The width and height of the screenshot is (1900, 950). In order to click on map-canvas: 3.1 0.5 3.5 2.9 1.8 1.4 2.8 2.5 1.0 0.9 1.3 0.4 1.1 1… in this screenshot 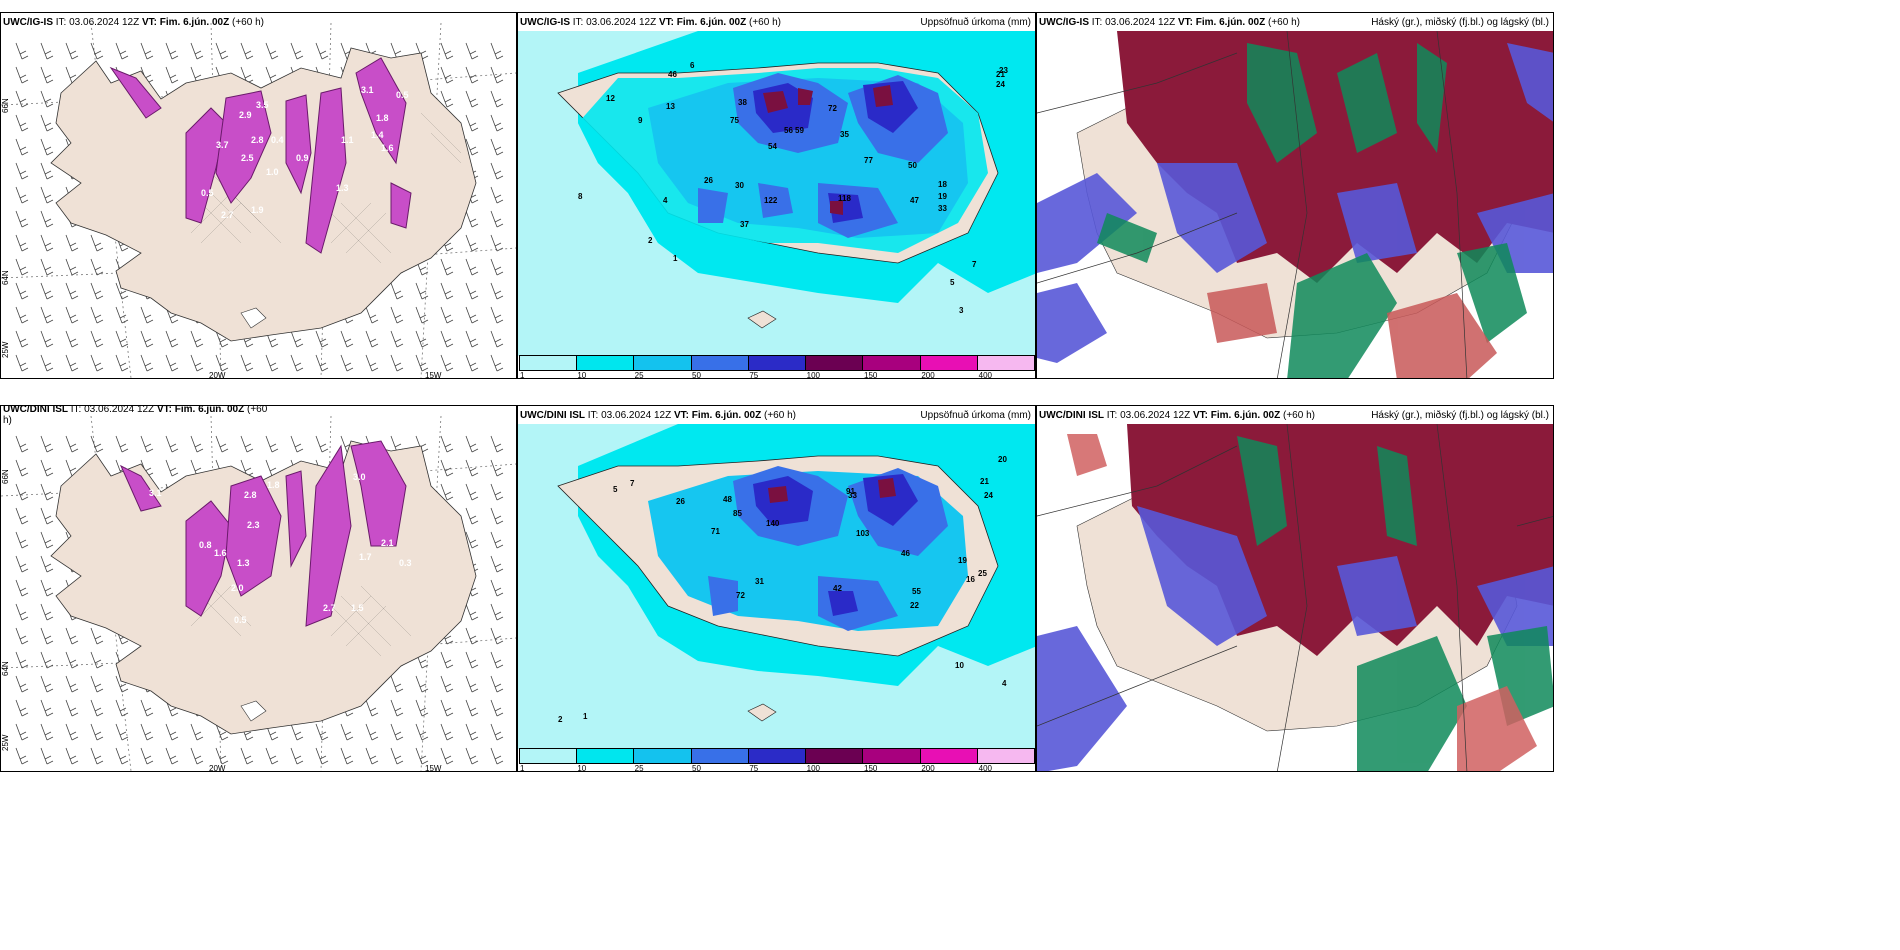, I will do `click(258, 200)`.